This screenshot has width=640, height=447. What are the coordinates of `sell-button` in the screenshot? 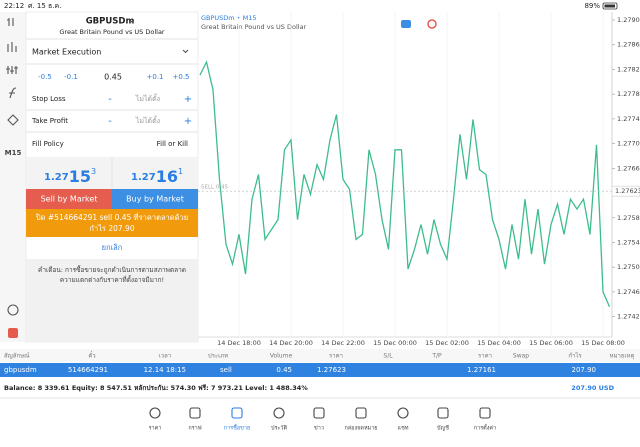 It's located at (69, 199).